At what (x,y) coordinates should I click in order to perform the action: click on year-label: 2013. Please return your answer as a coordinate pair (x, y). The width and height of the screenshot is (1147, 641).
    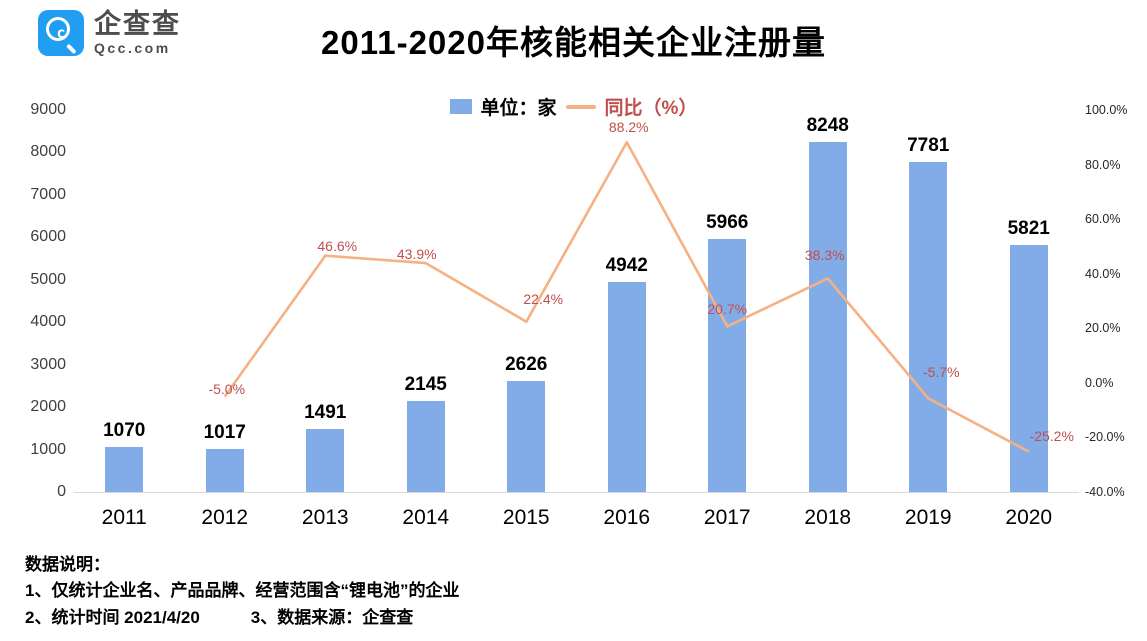
    Looking at the image, I should click on (325, 517).